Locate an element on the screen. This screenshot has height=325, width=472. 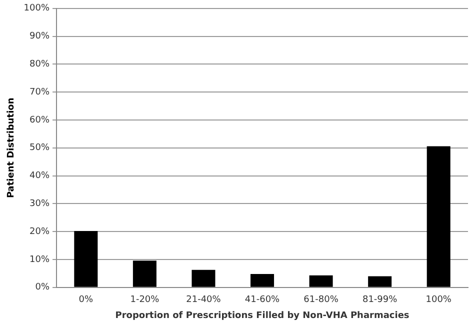
x-tick-label: 21-40% is located at coordinates (204, 300).